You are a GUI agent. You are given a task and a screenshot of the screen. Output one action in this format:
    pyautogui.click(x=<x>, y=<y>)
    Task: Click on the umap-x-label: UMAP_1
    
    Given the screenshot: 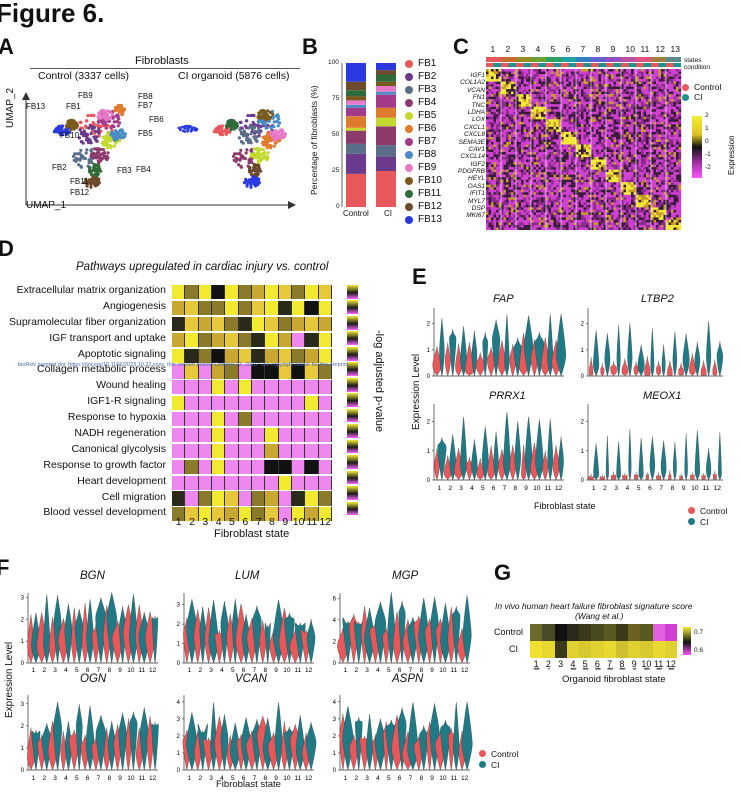 What is the action you would take?
    pyautogui.click(x=46, y=205)
    